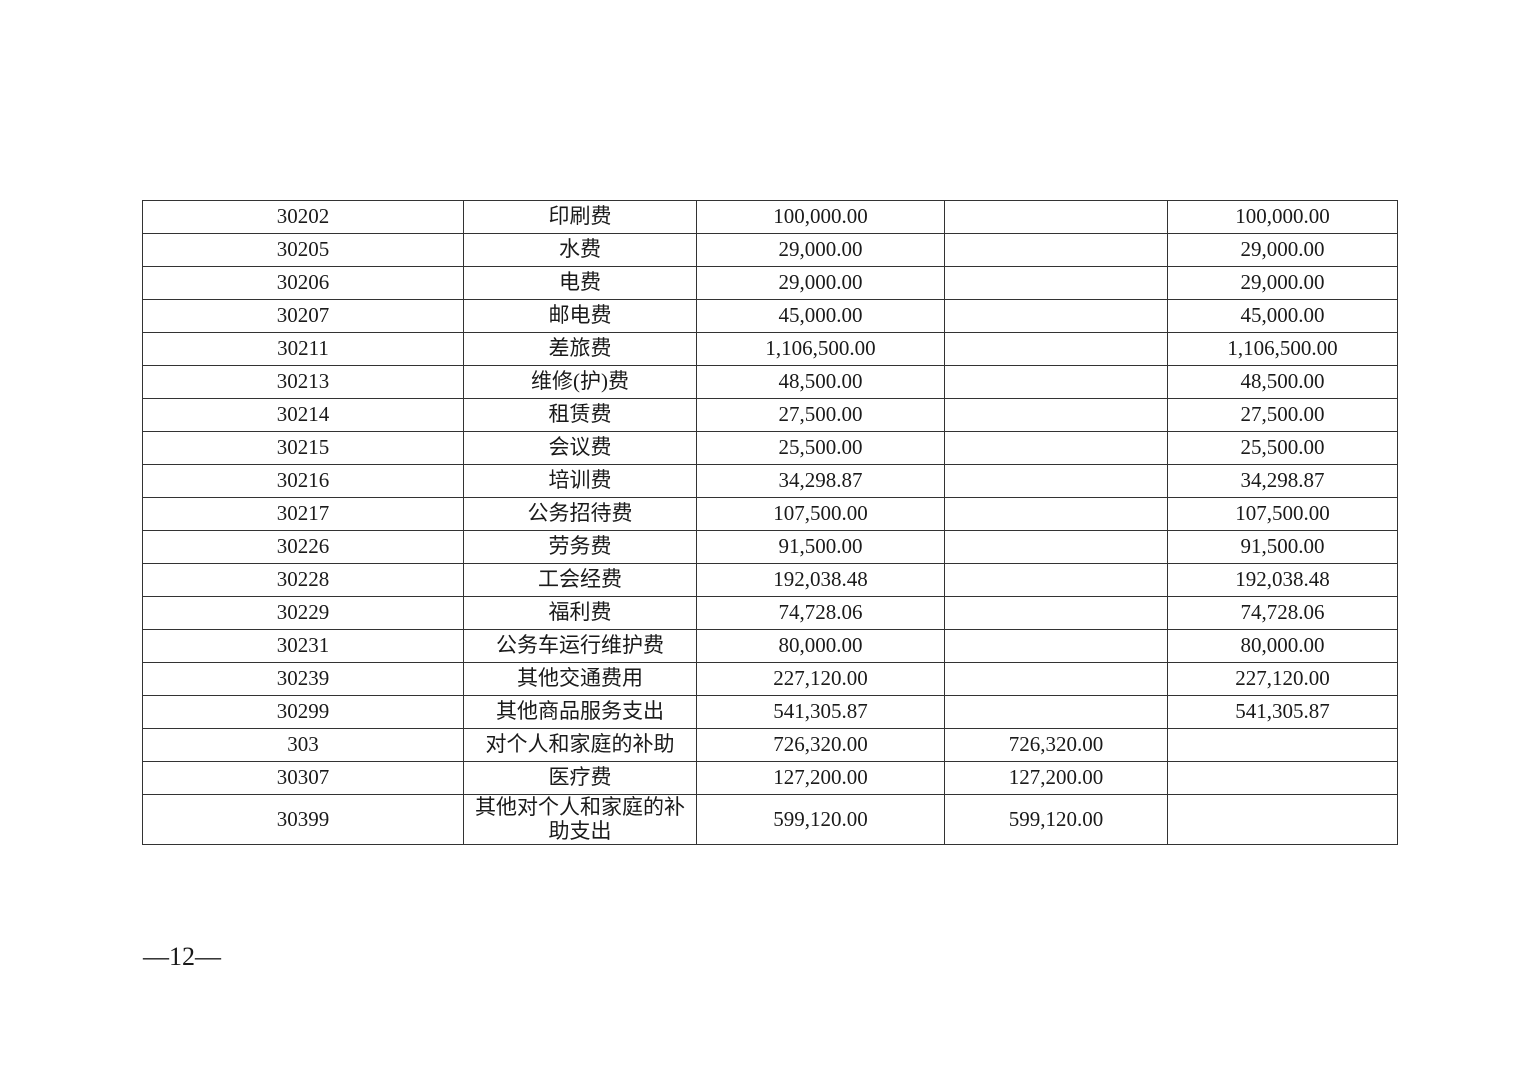 The width and height of the screenshot is (1520, 1075). What do you see at coordinates (580, 745) in the screenshot?
I see `item-name-cell: 对个人和家庭的补助` at bounding box center [580, 745].